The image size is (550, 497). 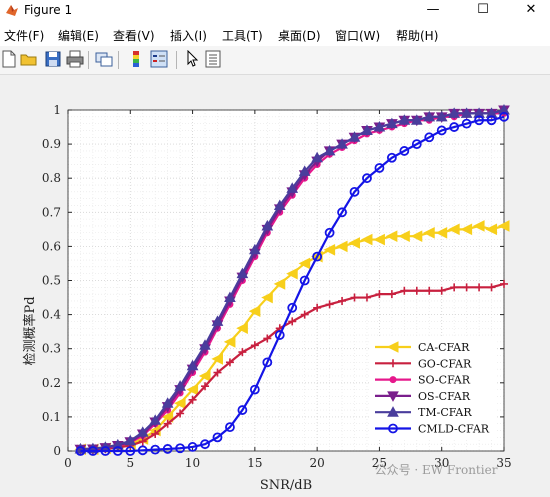 I want to click on y-tick-label: 0.1, so click(x=51, y=417).